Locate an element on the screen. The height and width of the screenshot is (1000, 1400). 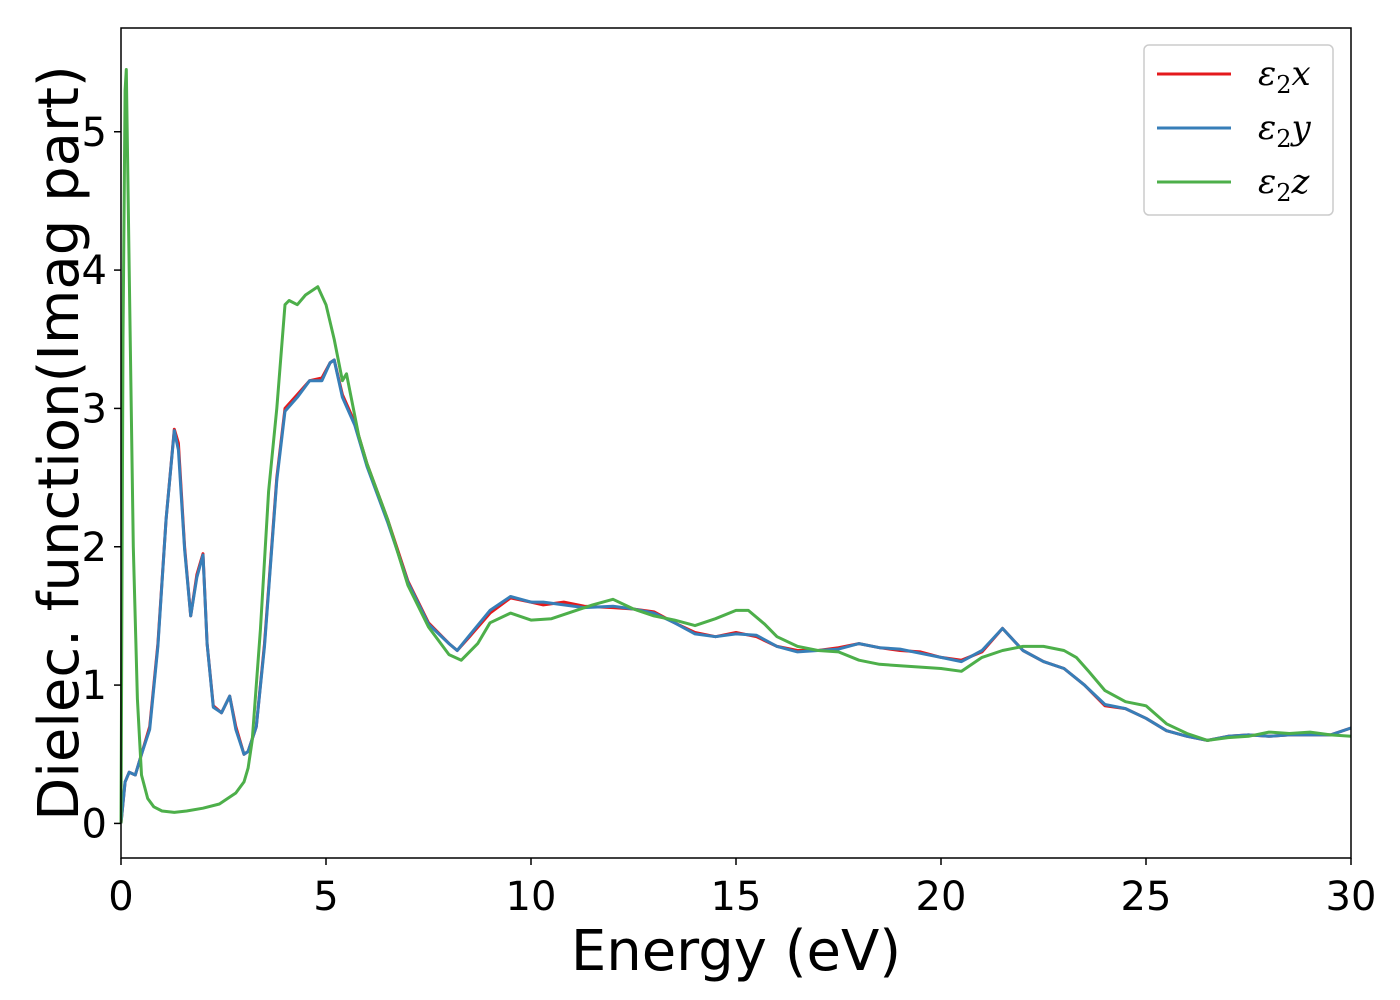
y-tick-label: 4 is located at coordinates (94, 271).